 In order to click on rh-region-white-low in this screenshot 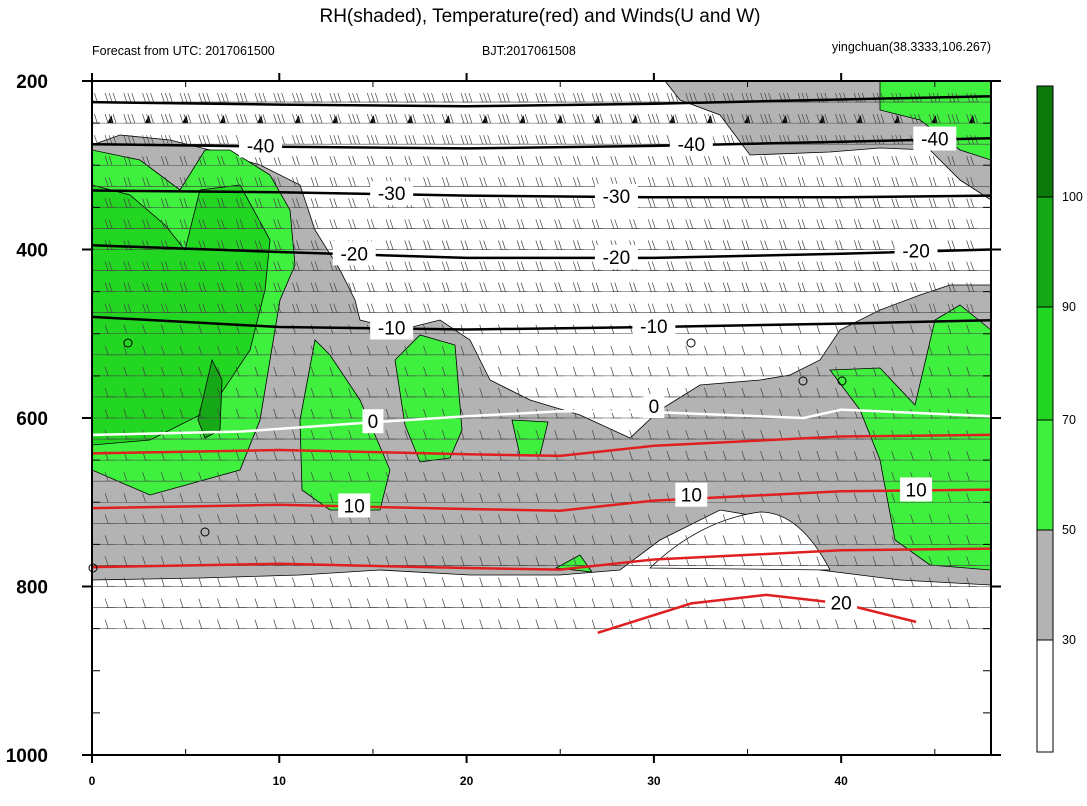, I will do `click(740, 541)`.